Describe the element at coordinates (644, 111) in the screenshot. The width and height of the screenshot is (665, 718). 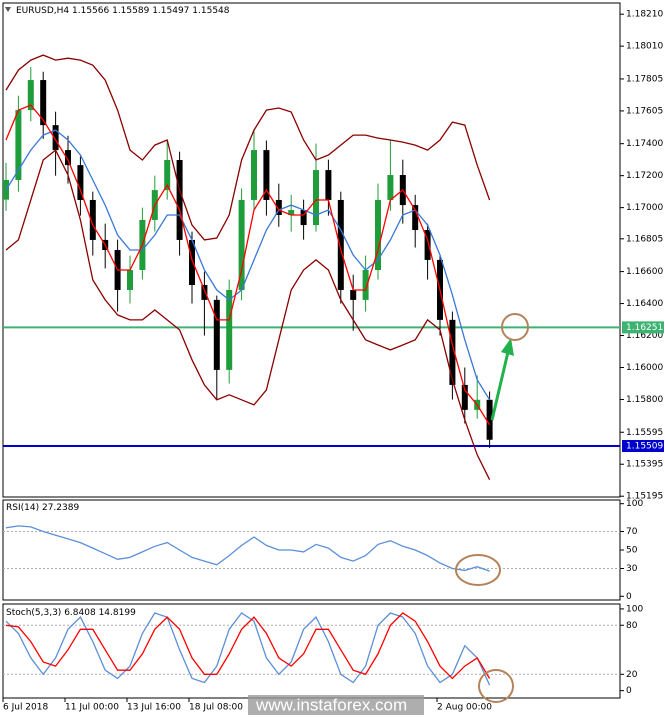
I see `y-tick-label: 1.17605` at that location.